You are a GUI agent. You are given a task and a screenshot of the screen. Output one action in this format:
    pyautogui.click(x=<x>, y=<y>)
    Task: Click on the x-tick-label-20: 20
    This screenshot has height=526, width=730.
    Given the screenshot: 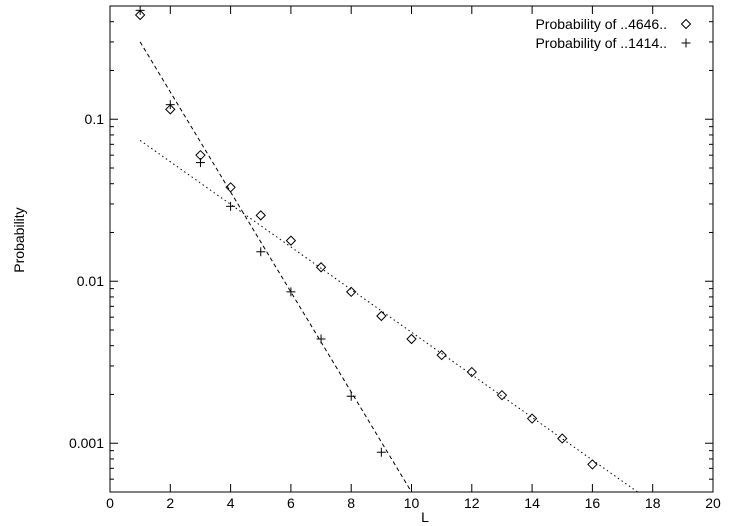 What is the action you would take?
    pyautogui.click(x=713, y=503)
    